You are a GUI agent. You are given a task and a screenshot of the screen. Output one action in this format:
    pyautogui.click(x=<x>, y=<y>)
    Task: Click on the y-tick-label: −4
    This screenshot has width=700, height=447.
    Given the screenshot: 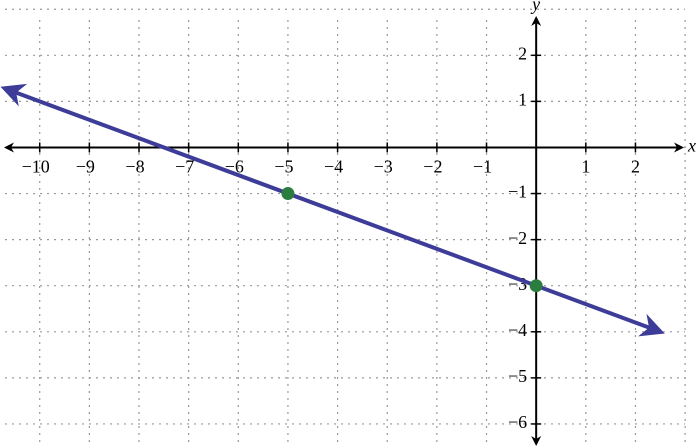 What is the action you would take?
    pyautogui.click(x=517, y=330)
    